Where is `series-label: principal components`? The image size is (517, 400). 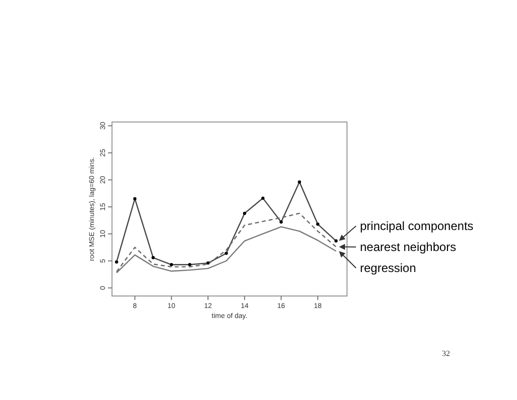
series-label: principal components is located at coordinates (417, 226).